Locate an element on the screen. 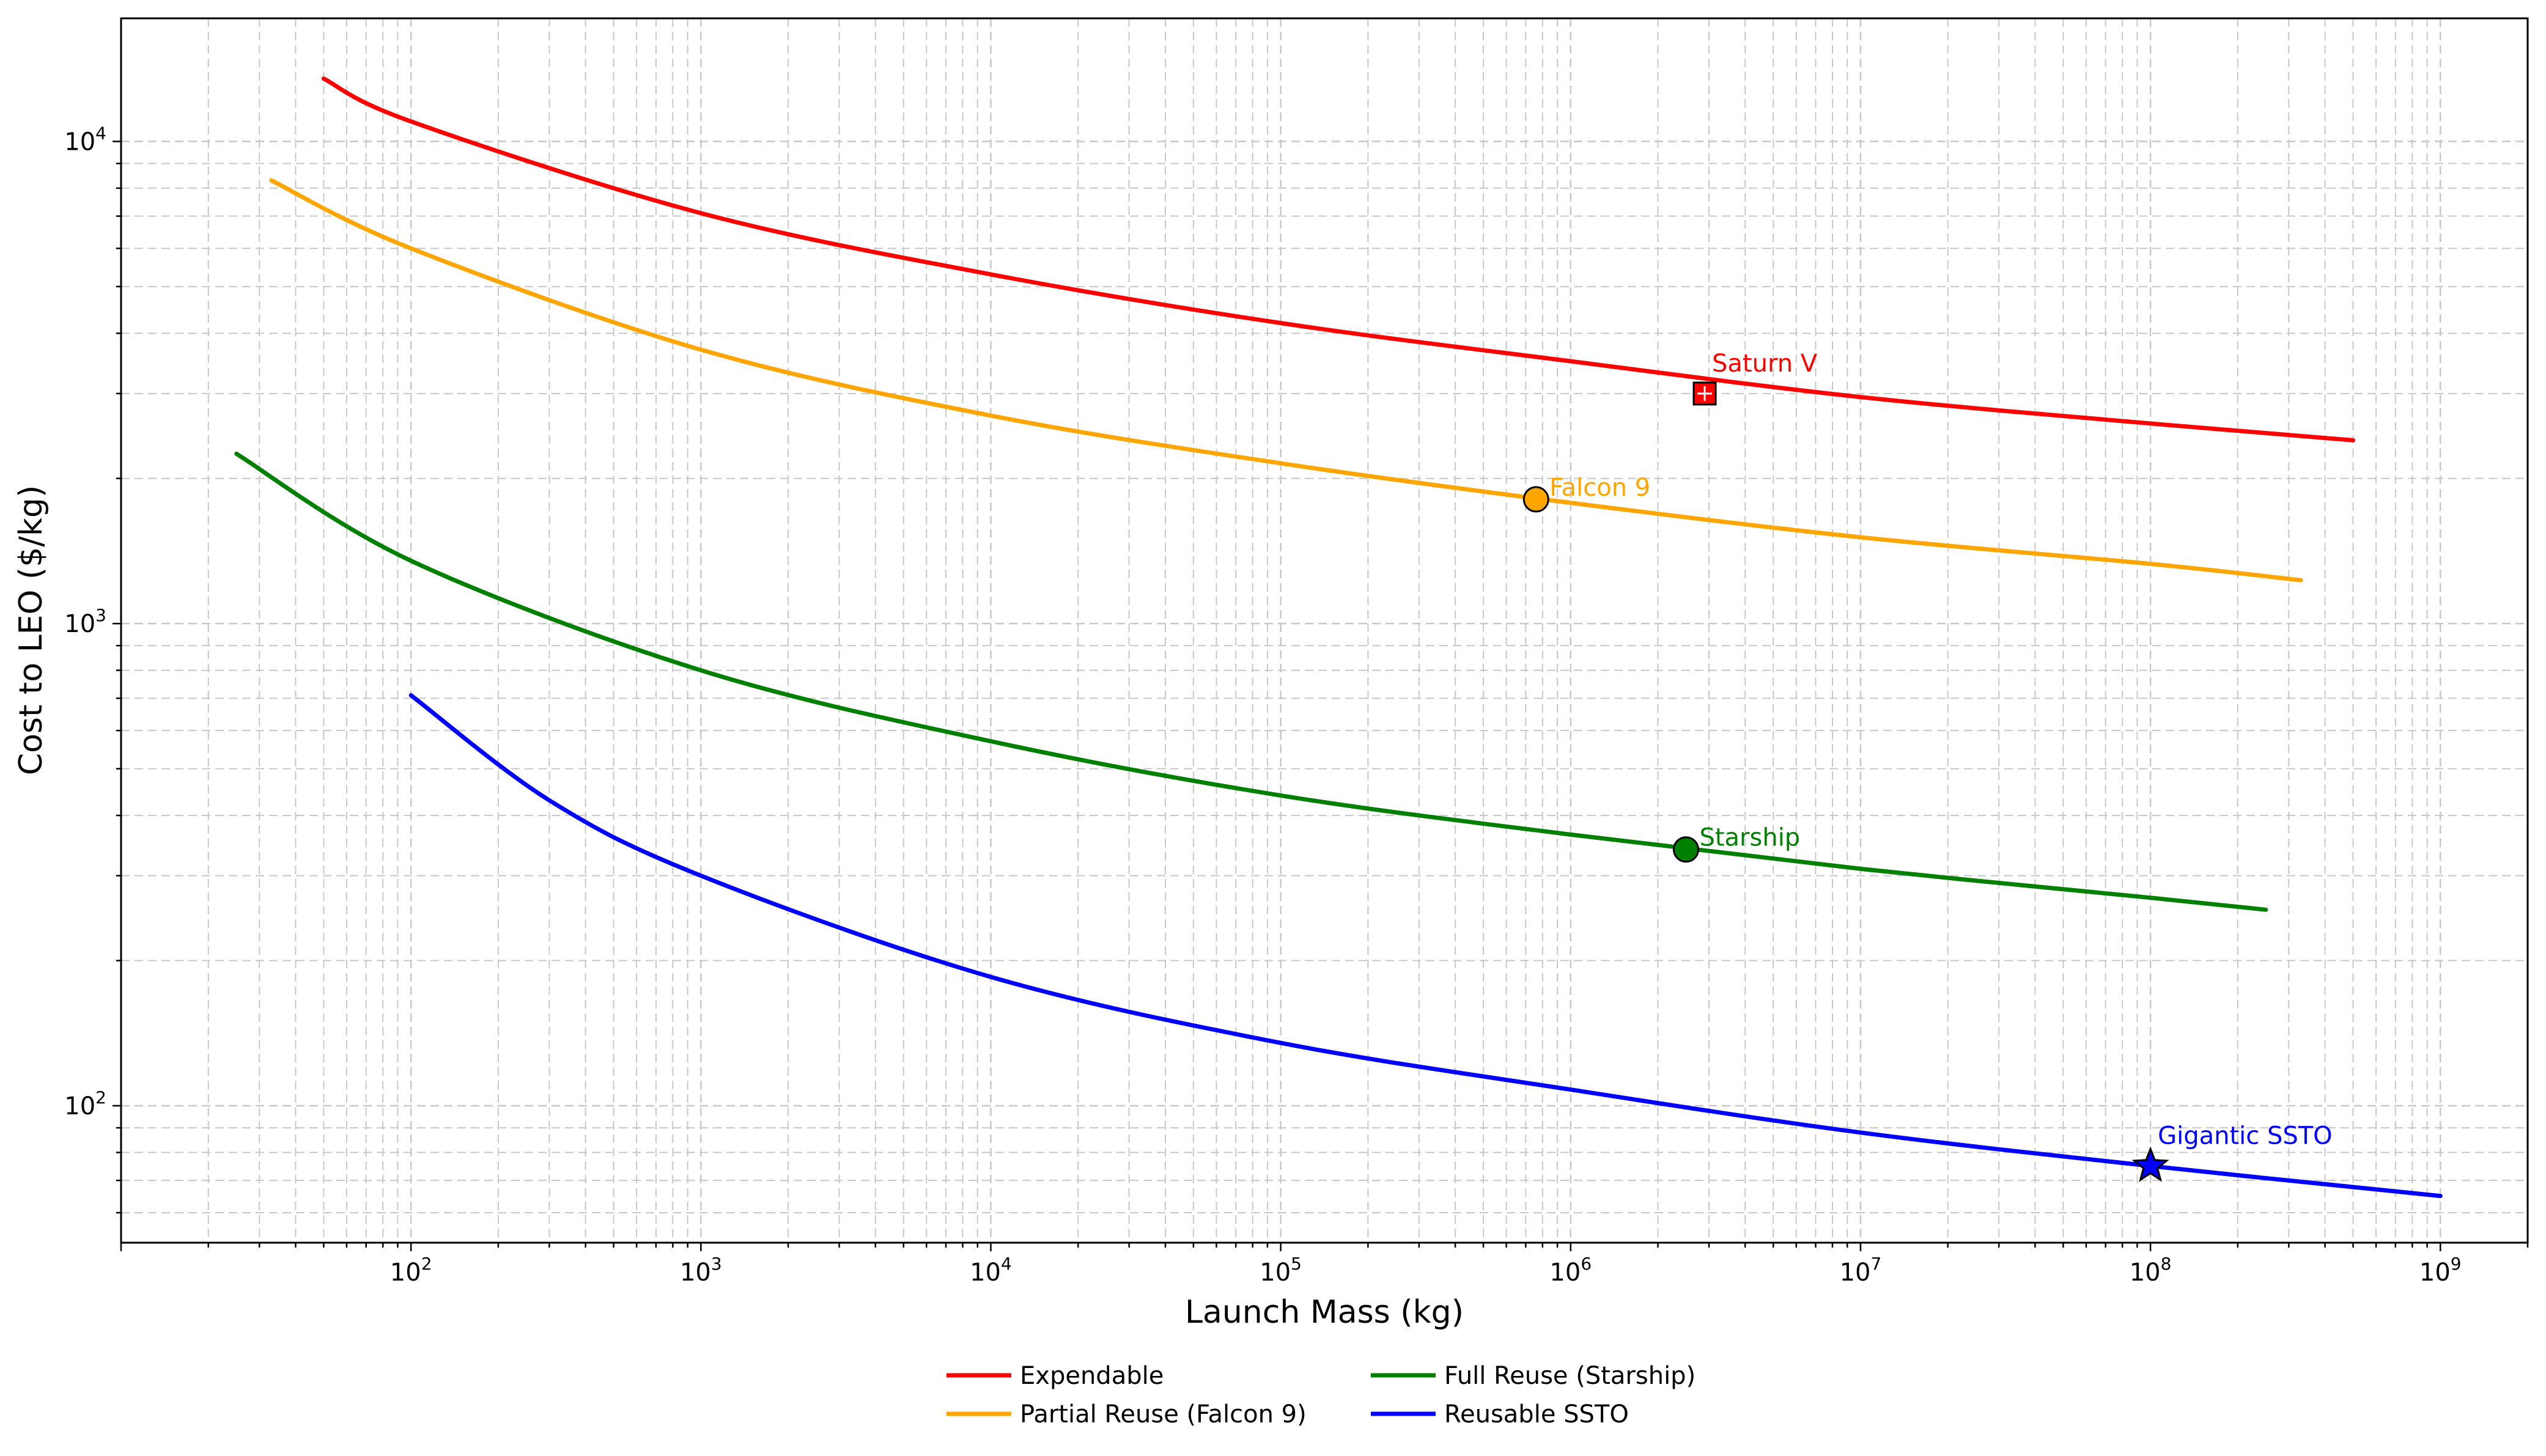  annotation-label-0: Saturn V is located at coordinates (1765, 364).